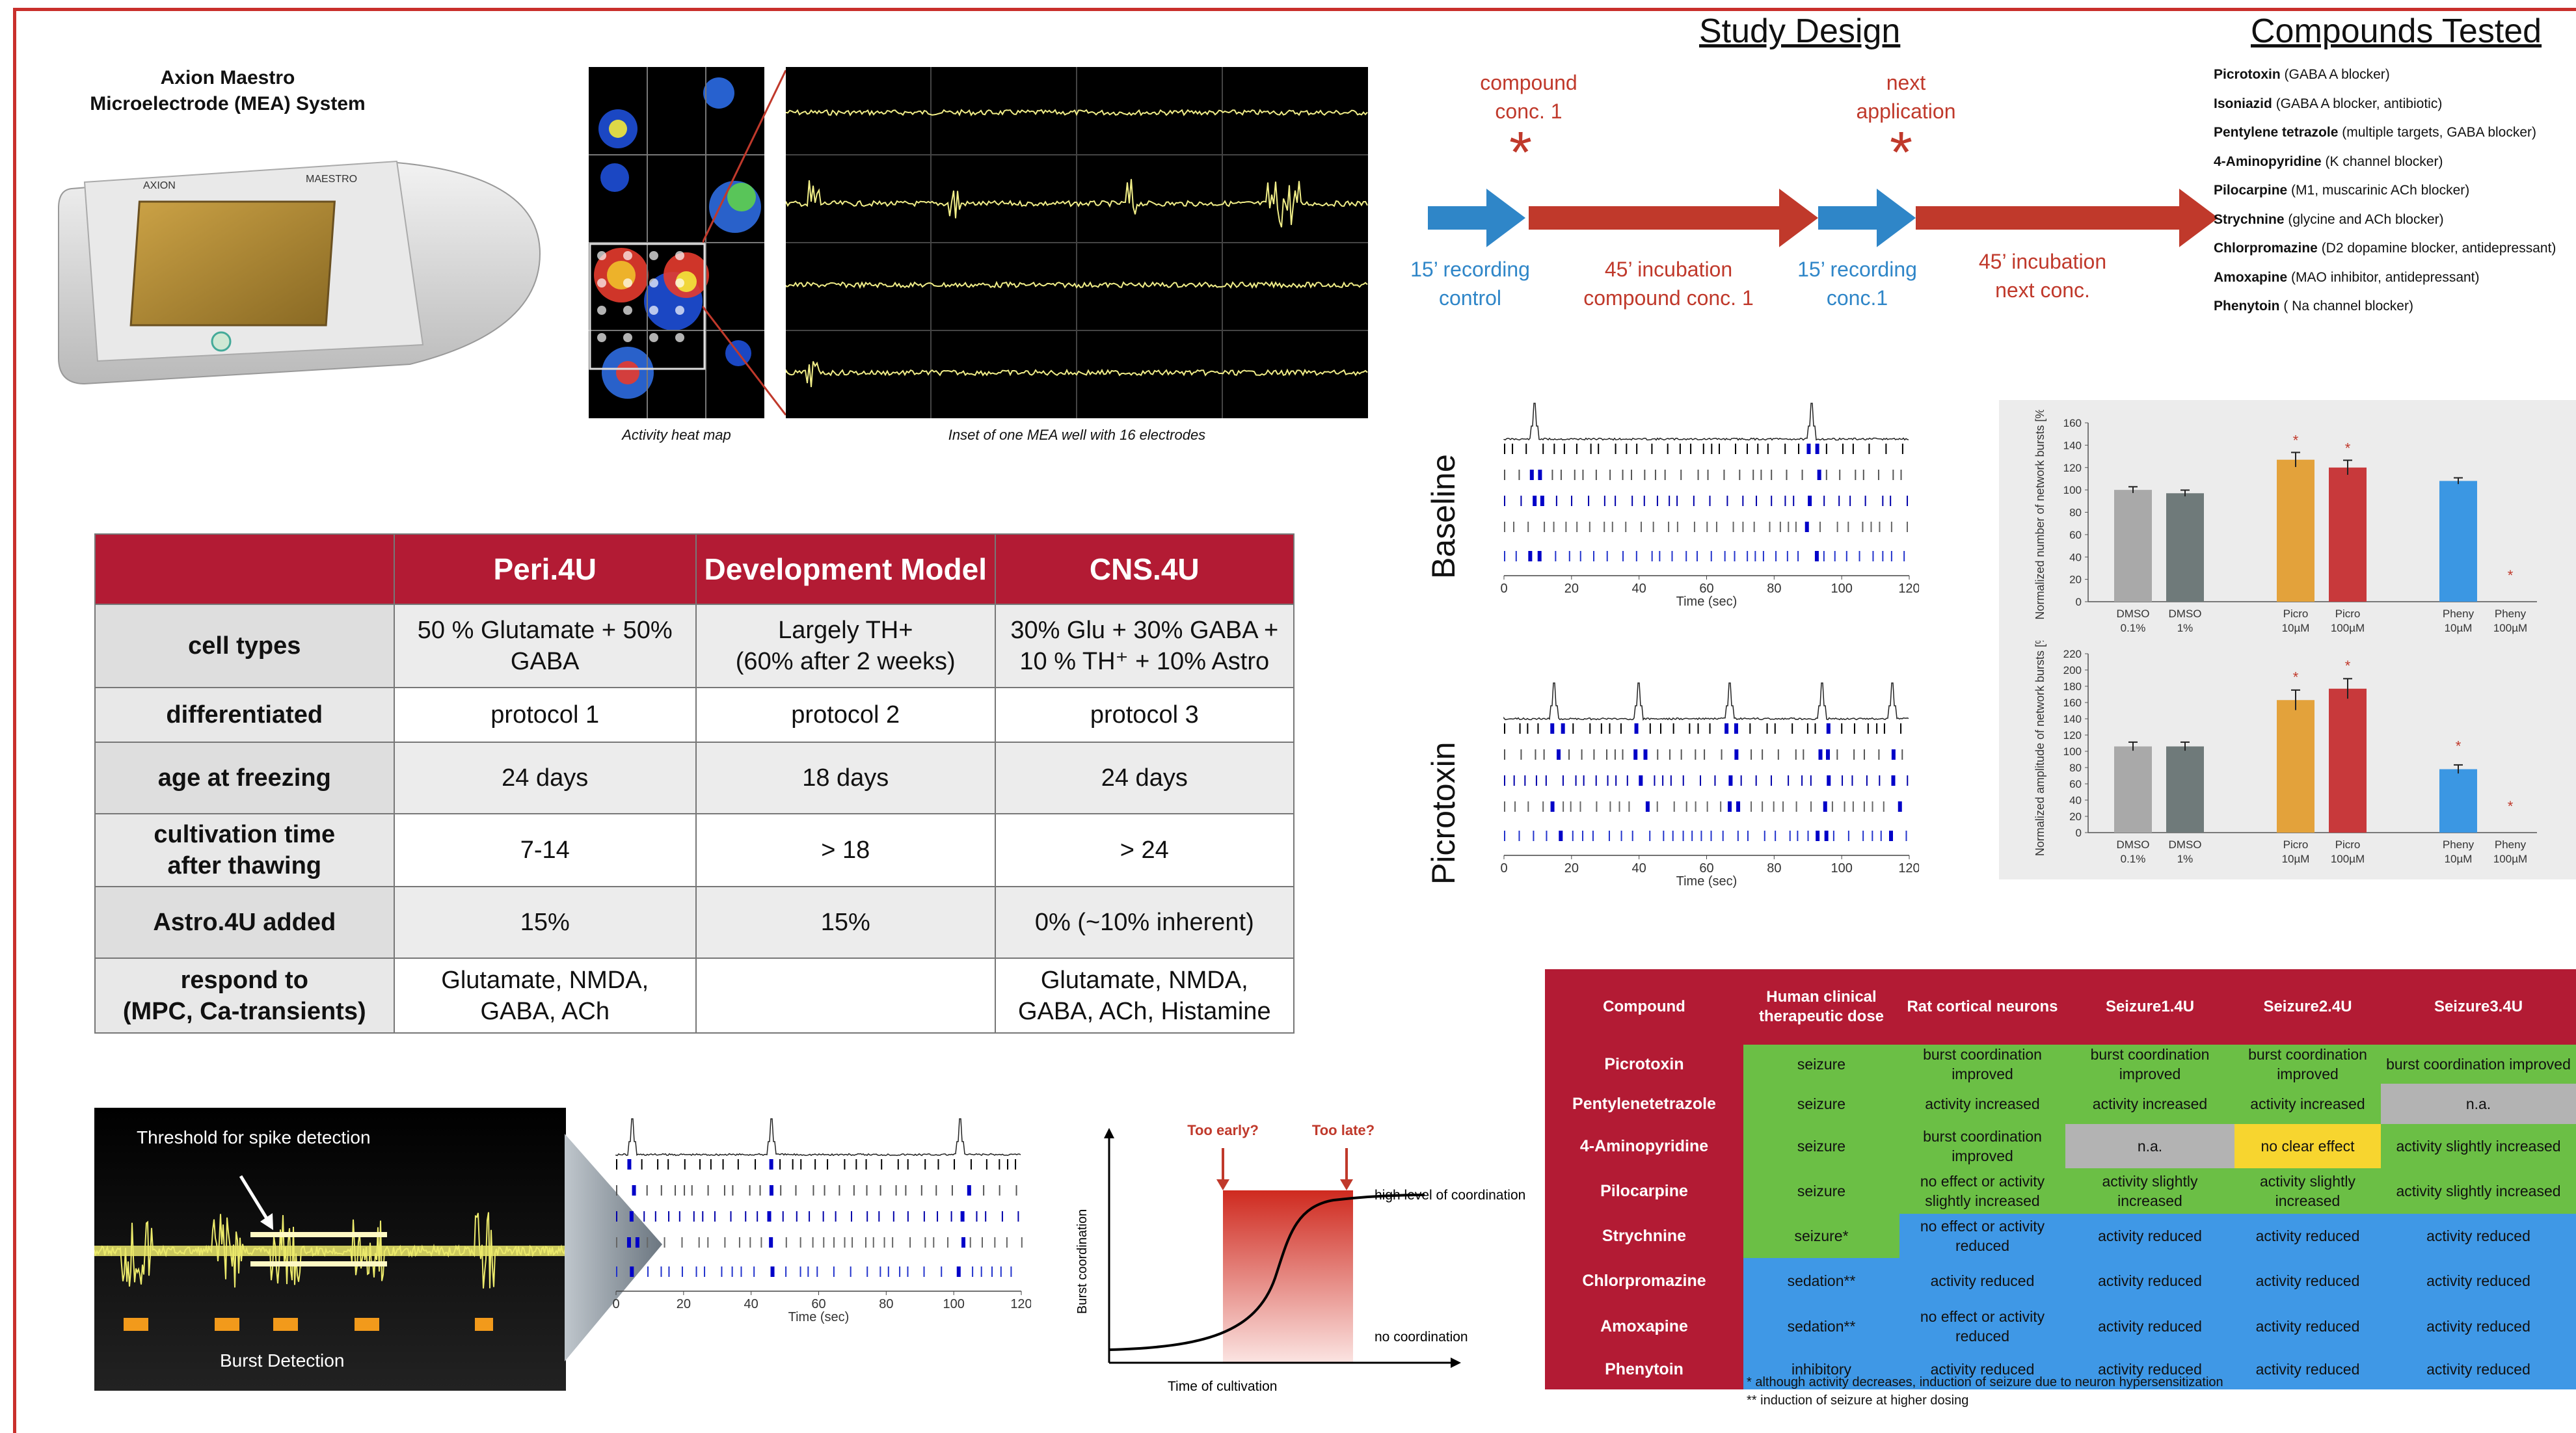 This screenshot has height=1433, width=2576. What do you see at coordinates (244, 778) in the screenshot?
I see `row-label-age: age at freezing` at bounding box center [244, 778].